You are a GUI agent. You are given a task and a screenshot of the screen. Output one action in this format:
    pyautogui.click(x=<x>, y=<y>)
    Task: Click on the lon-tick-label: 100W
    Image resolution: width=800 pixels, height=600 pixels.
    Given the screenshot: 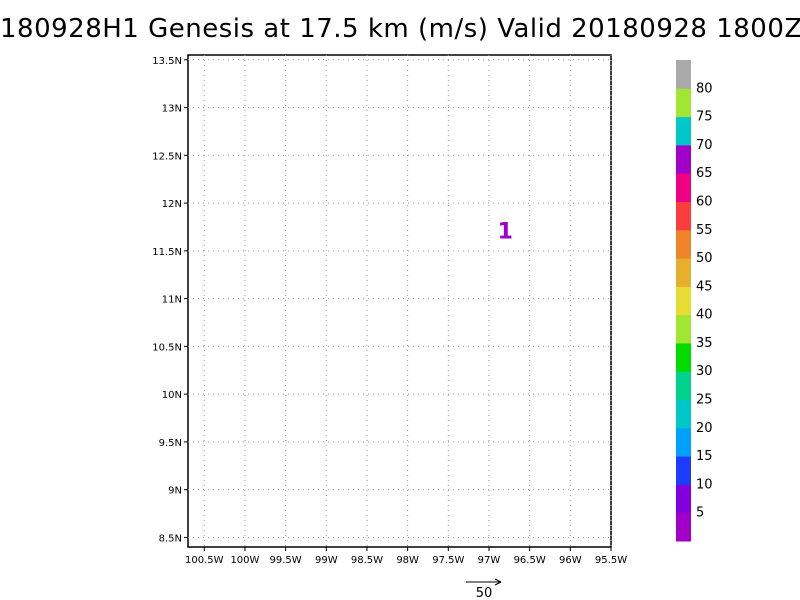 What is the action you would take?
    pyautogui.click(x=244, y=560)
    